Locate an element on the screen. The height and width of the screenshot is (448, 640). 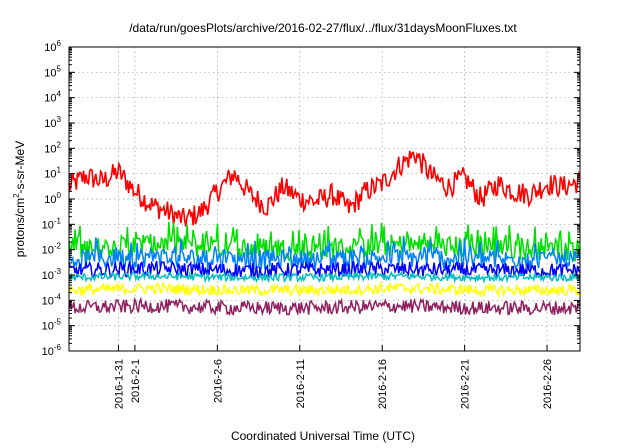
x-tick-label: 2016-2-26 is located at coordinates (548, 384).